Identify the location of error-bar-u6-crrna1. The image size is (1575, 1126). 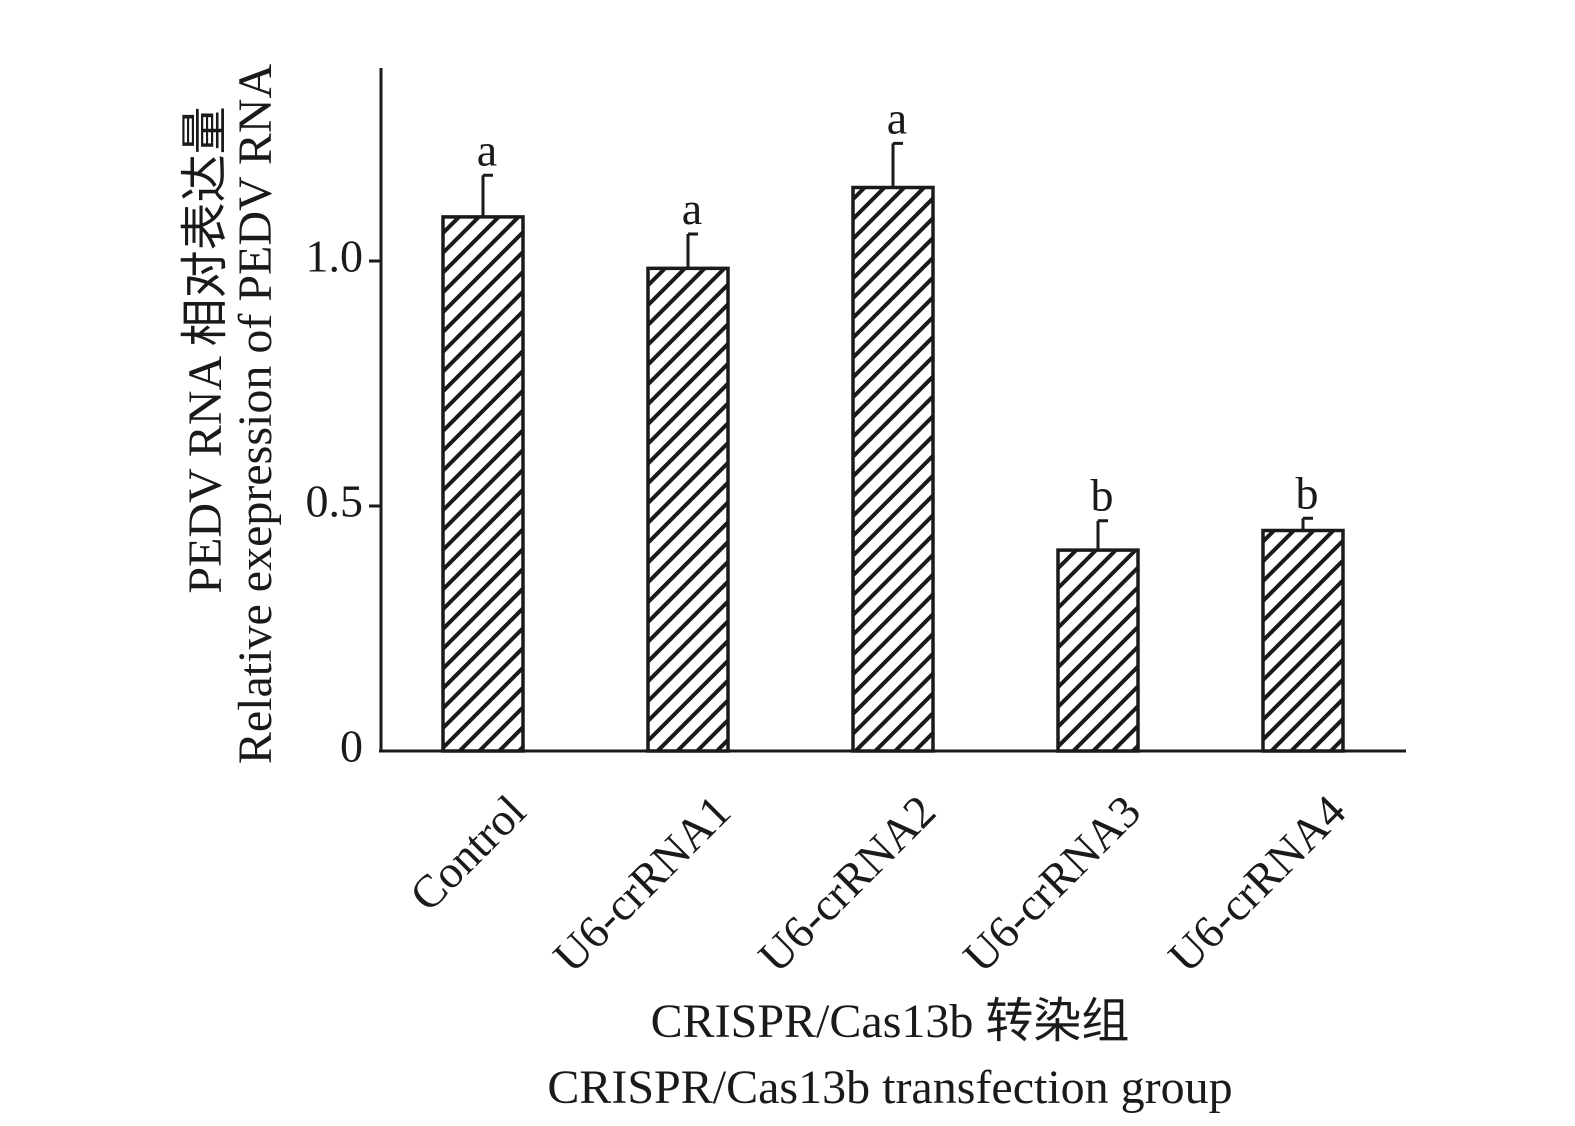
(692, 250).